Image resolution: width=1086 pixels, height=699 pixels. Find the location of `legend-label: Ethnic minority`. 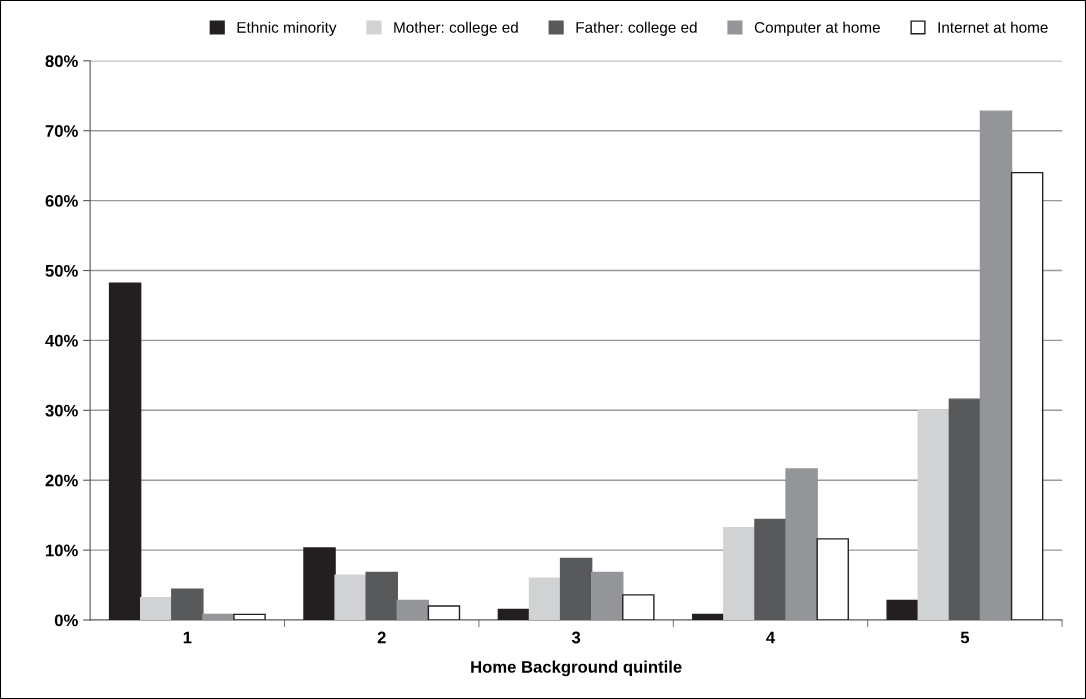

legend-label: Ethnic minority is located at coordinates (287, 28).